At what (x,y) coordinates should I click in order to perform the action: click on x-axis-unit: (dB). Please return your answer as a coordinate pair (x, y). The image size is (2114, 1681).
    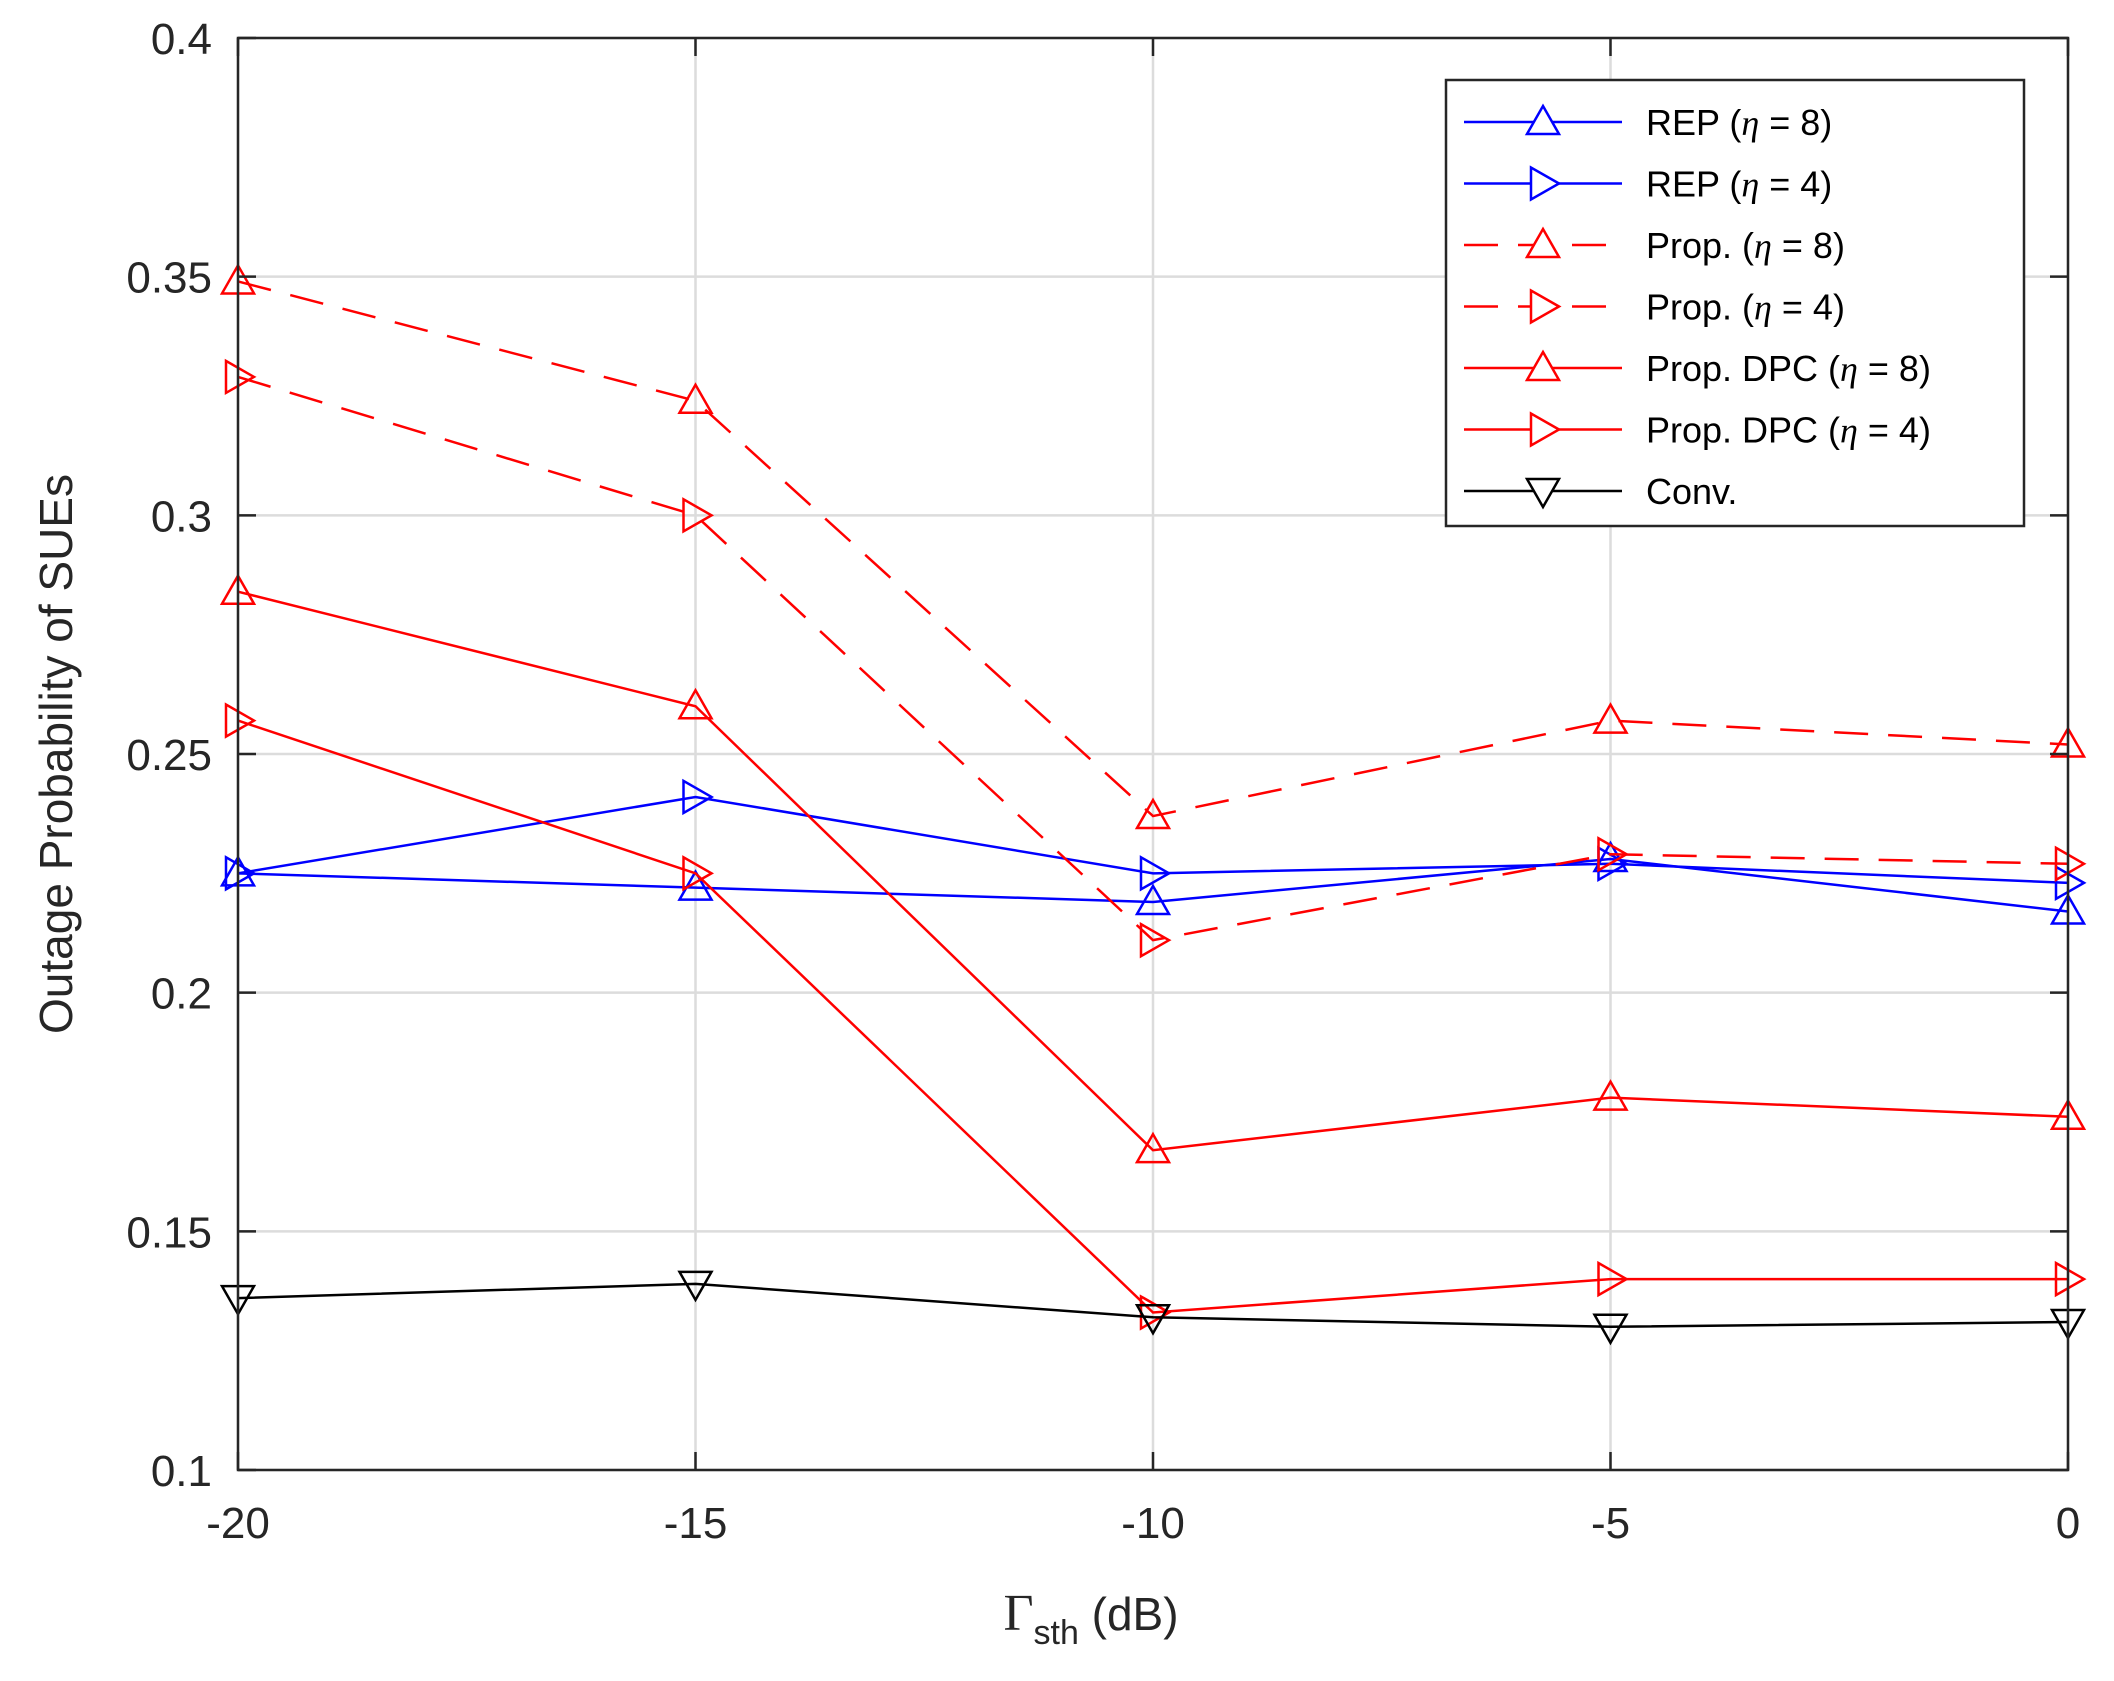
    Looking at the image, I should click on (1129, 1614).